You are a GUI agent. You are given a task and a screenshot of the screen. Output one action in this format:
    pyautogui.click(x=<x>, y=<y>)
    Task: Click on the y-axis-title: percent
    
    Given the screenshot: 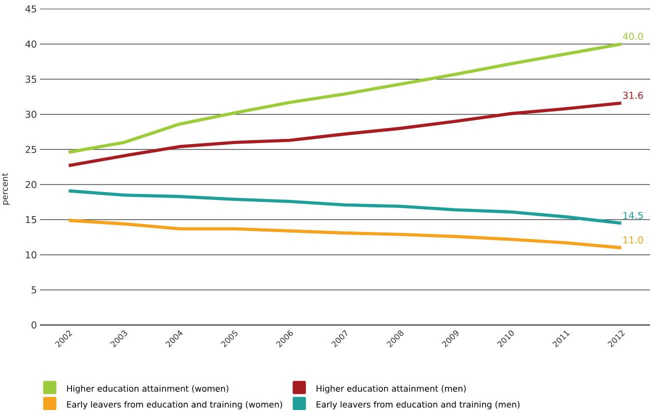 What is the action you would take?
    pyautogui.click(x=6, y=189)
    